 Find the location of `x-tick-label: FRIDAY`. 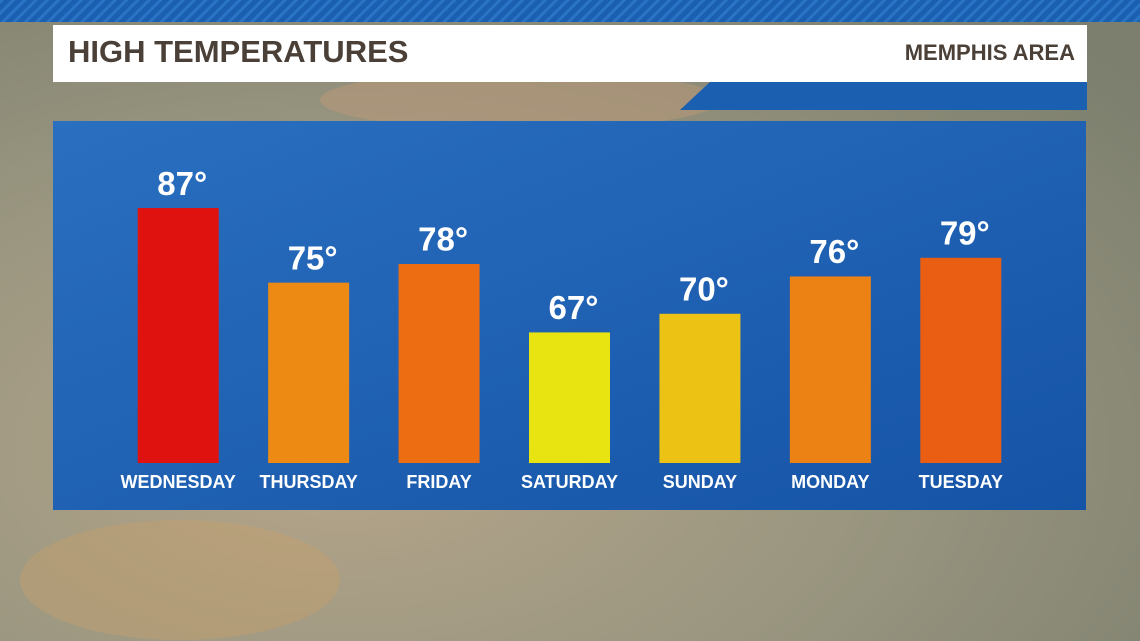

x-tick-label: FRIDAY is located at coordinates (438, 482).